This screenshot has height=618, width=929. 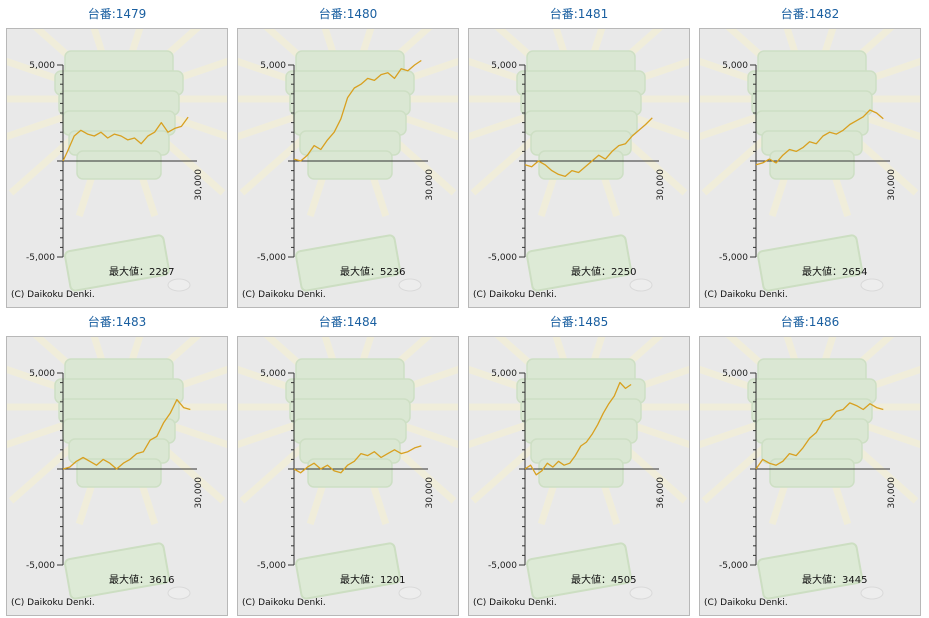 What do you see at coordinates (348, 322) in the screenshot?
I see `chart-title: 台番:1484` at bounding box center [348, 322].